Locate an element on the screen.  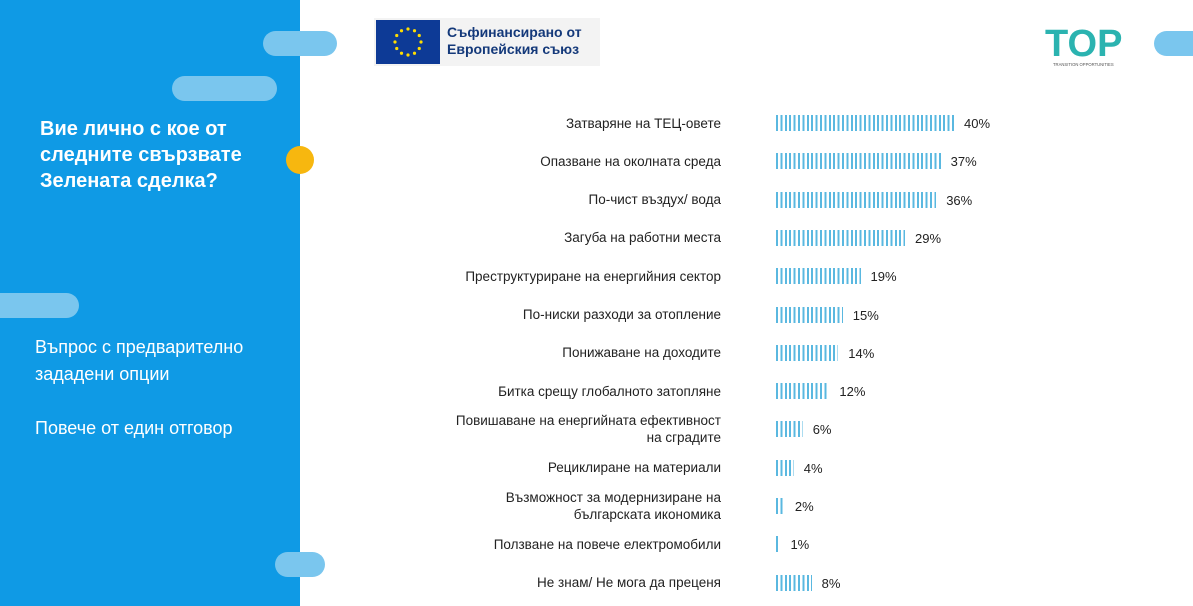
eu-flag-icon is located at coordinates (408, 42).